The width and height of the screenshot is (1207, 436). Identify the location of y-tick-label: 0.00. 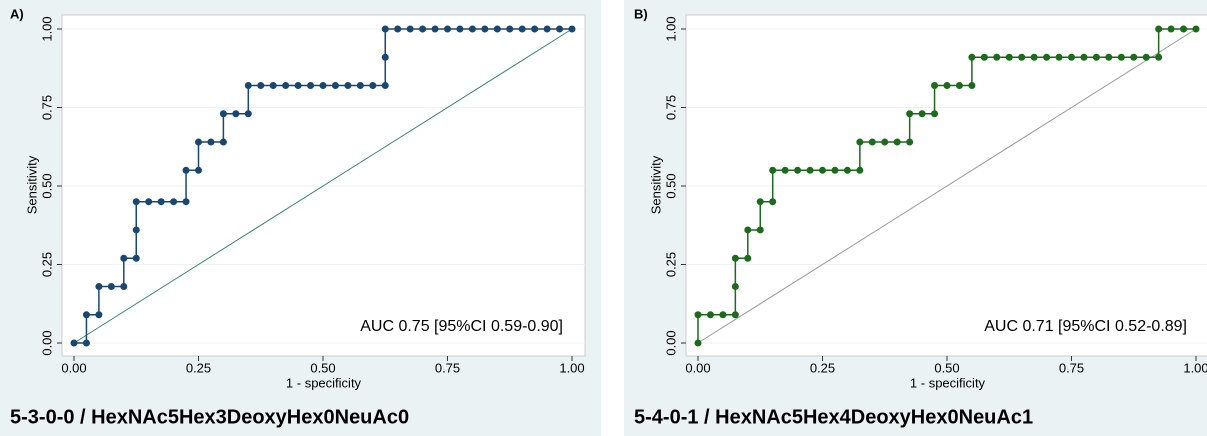
(46, 342).